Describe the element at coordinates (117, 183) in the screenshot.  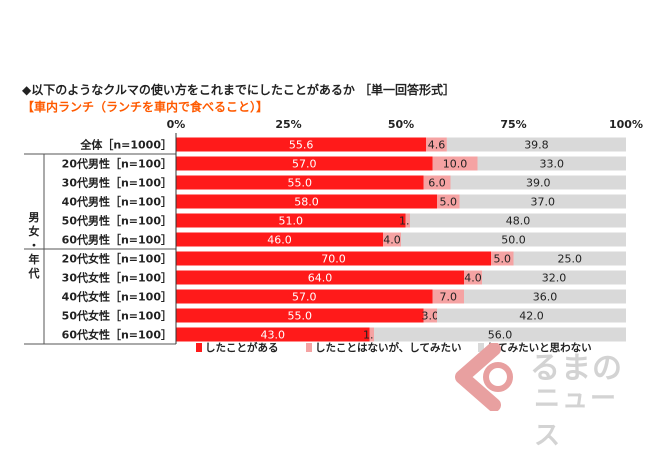
I see `category-label: 30代男性［n=100］` at that location.